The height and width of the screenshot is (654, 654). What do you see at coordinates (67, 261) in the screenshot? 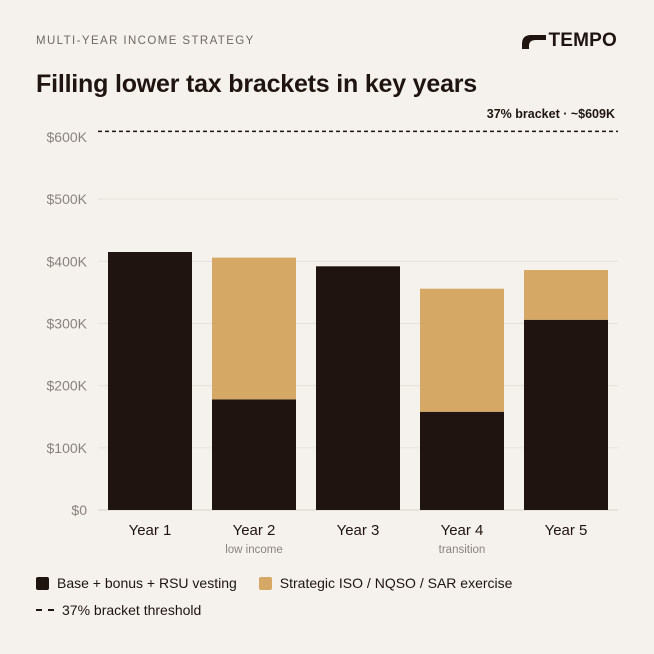
I see `y-tick-label: $400K` at bounding box center [67, 261].